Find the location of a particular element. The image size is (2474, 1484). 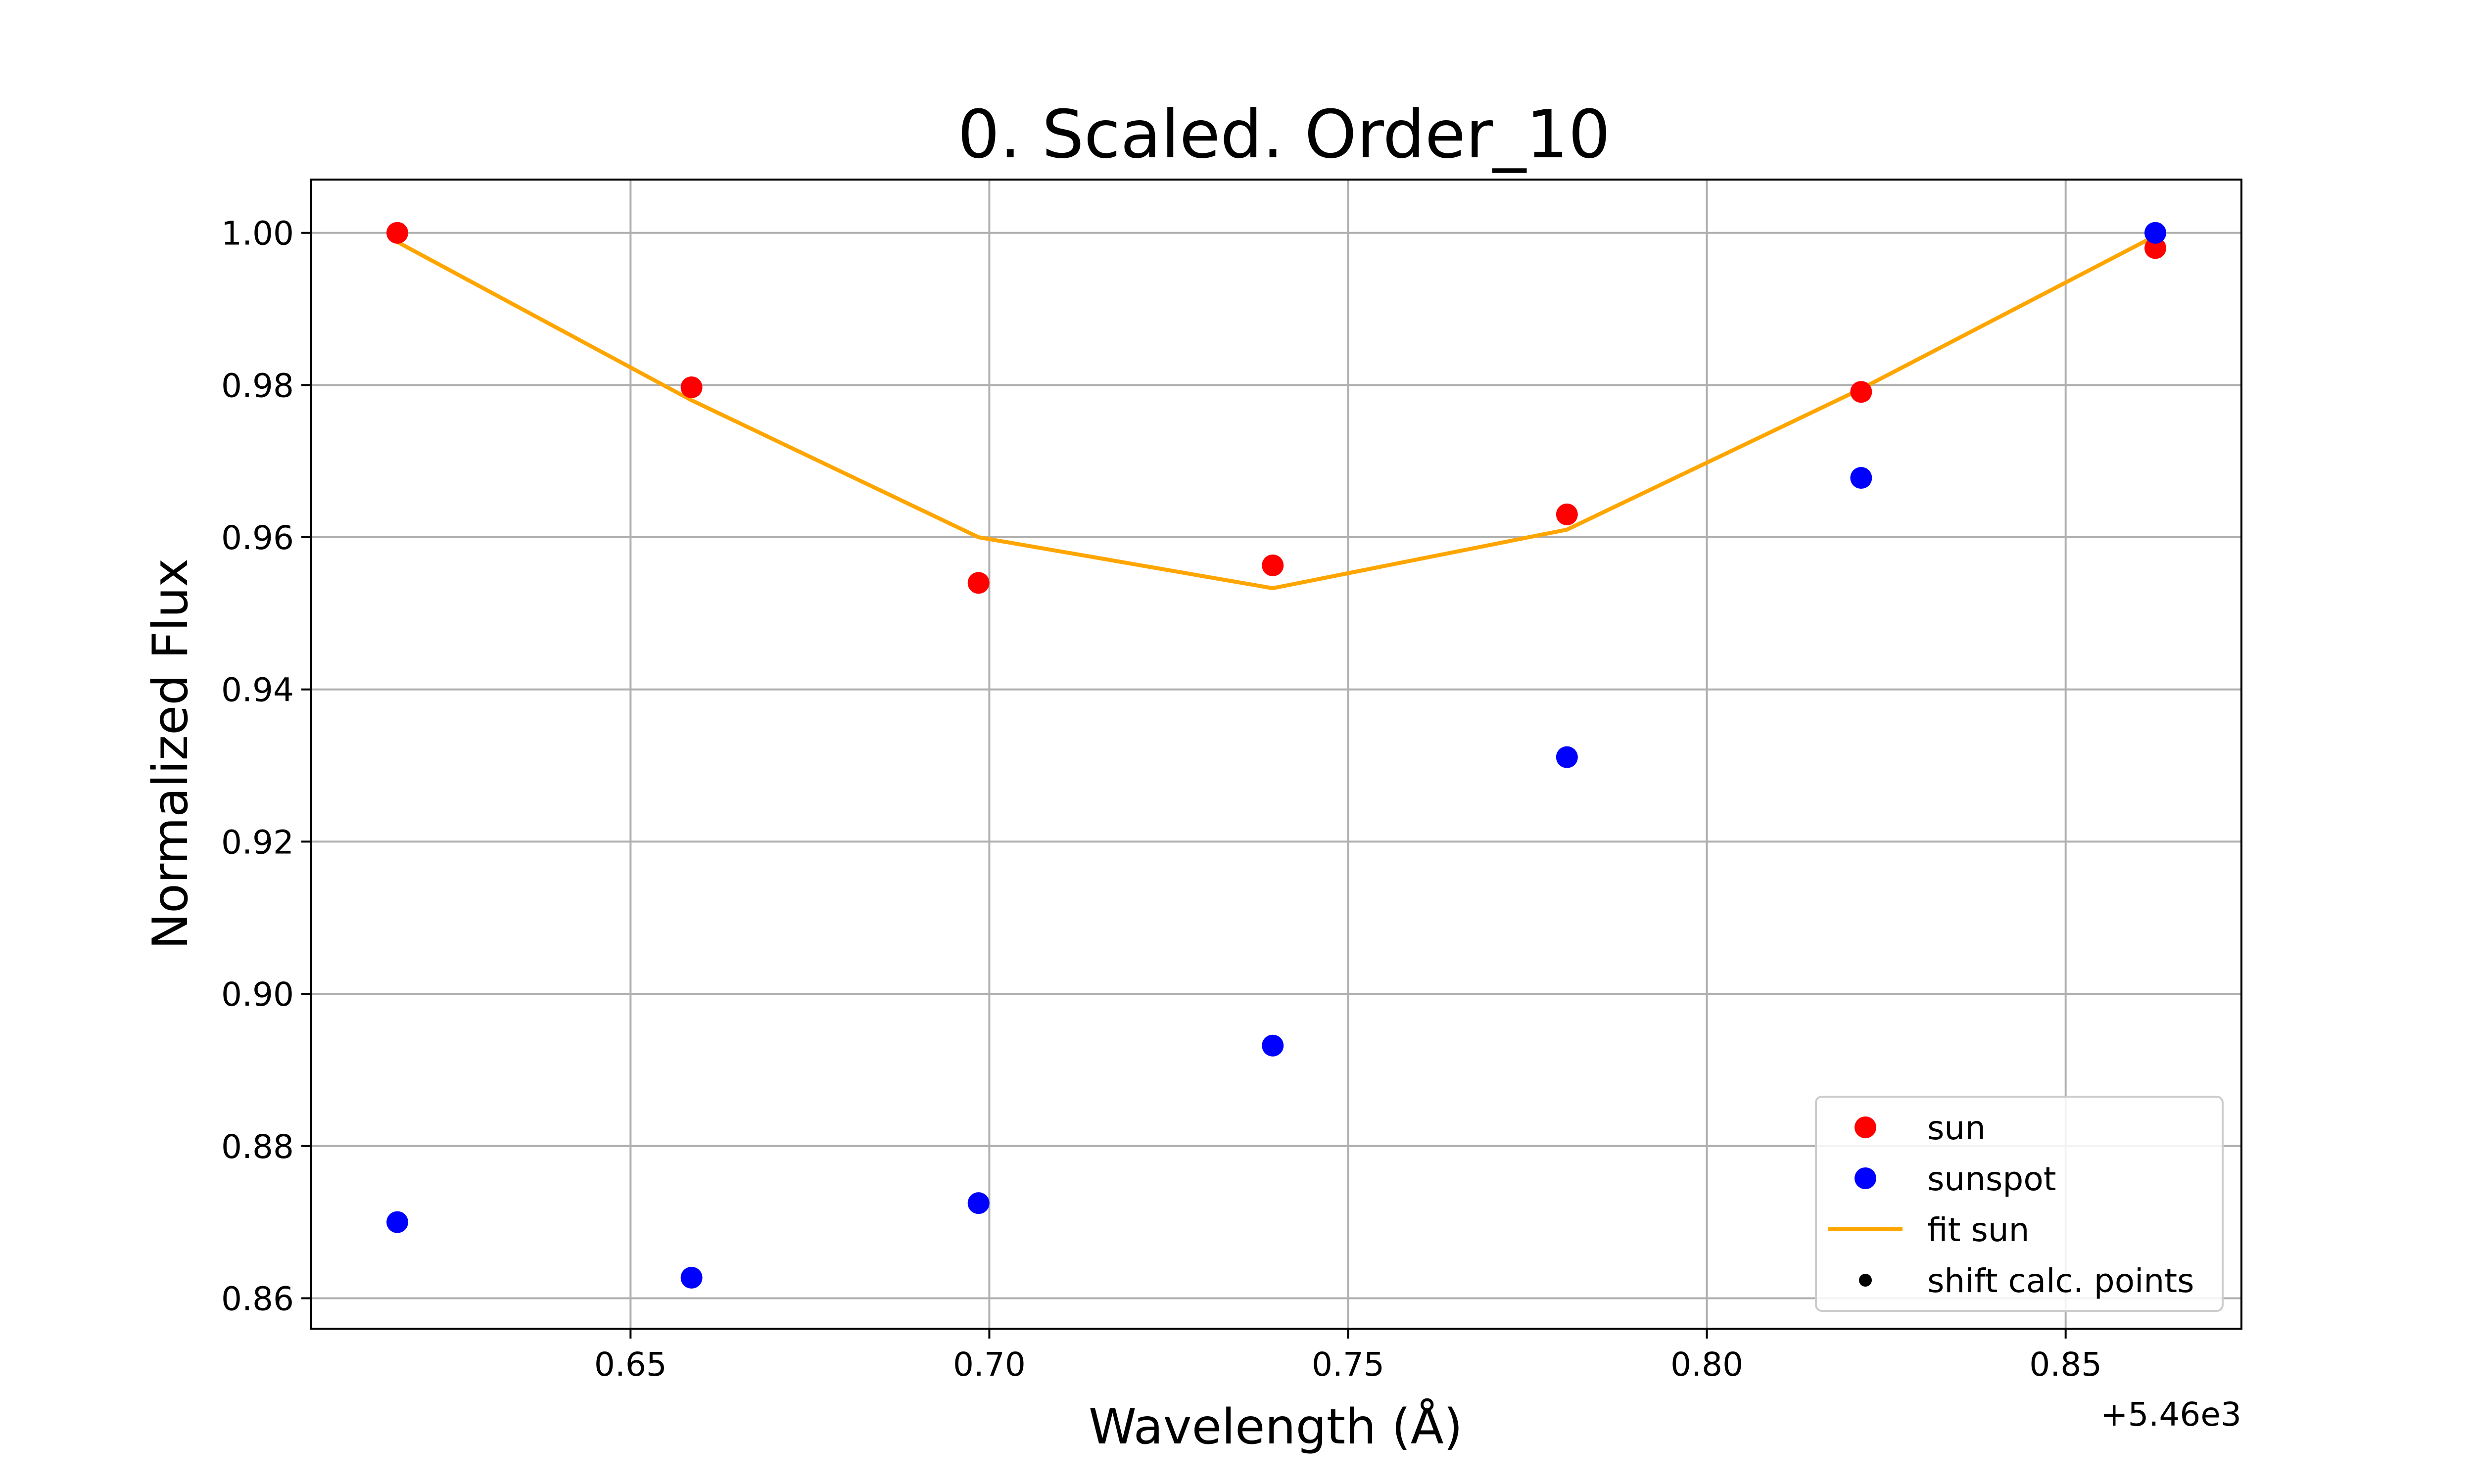

legend-label-sun: sun is located at coordinates (1957, 1128).